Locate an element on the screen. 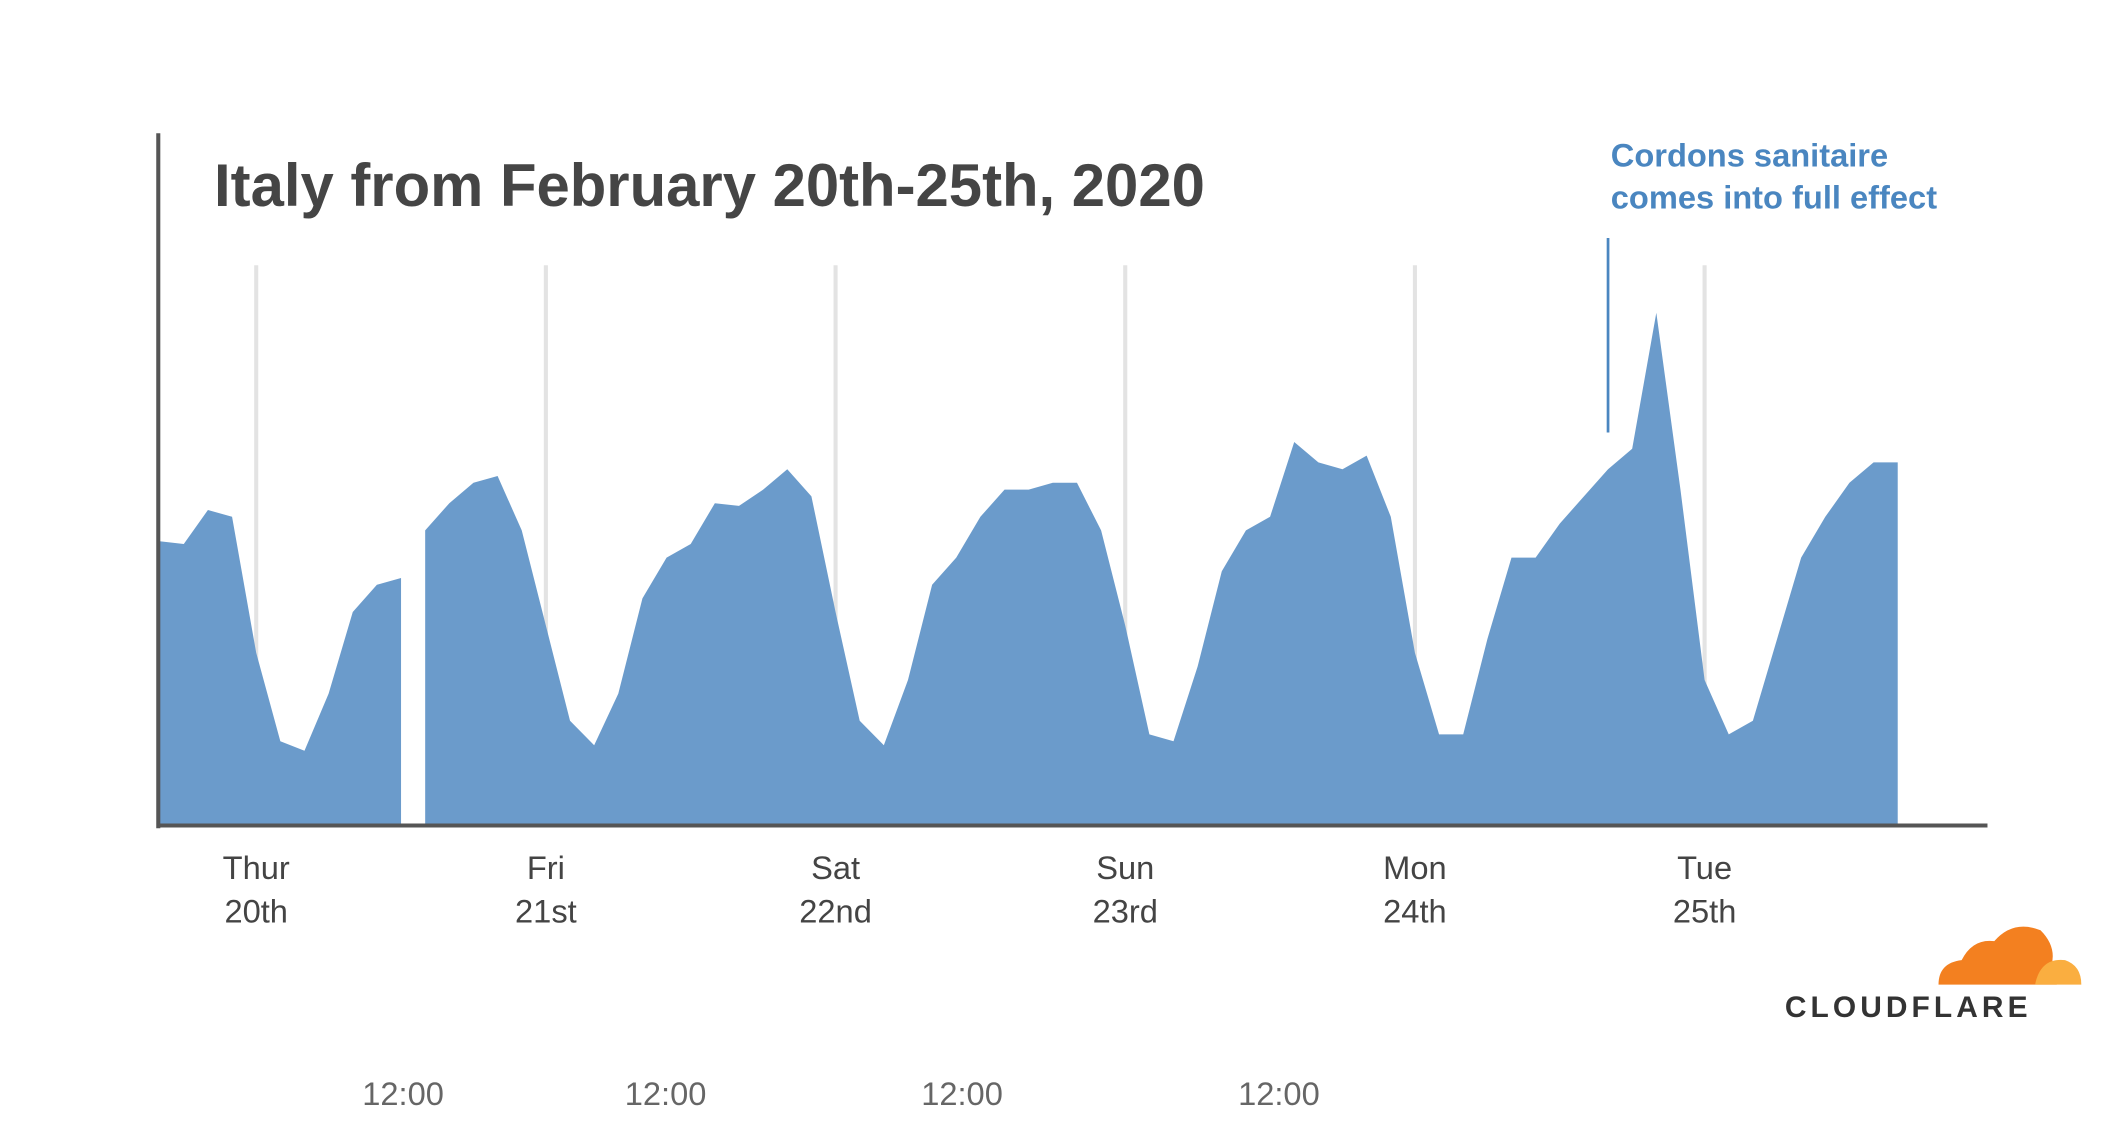 The image size is (2124, 1122). x-tick-sublabel: 20th is located at coordinates (256, 911).